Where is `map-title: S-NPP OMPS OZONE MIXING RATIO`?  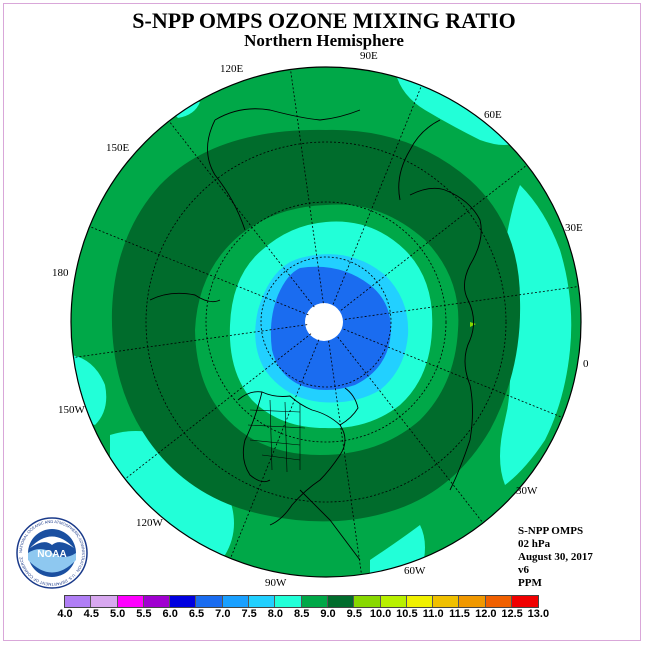 map-title: S-NPP OMPS OZONE MIXING RATIO is located at coordinates (324, 20).